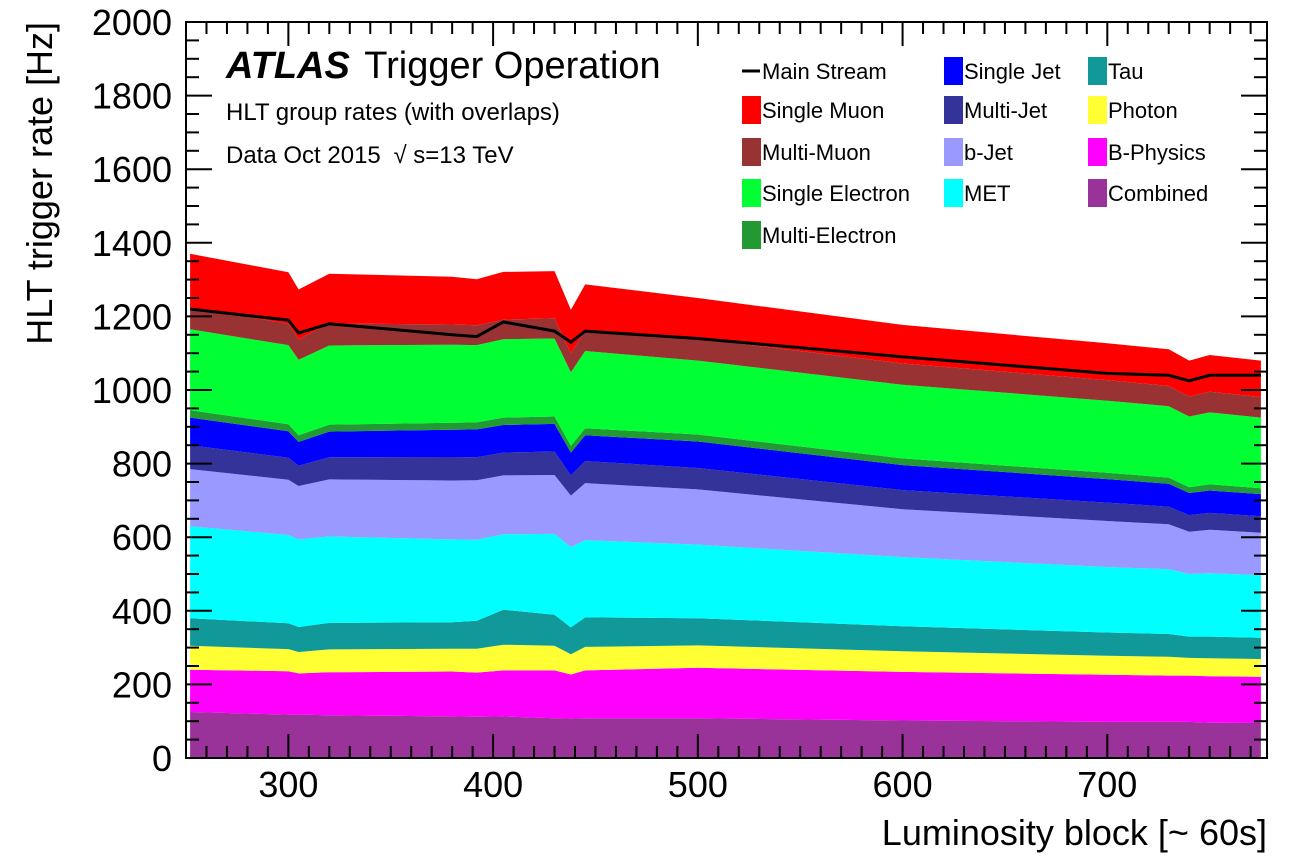 This screenshot has width=1290, height=868. Describe the element at coordinates (288, 784) in the screenshot. I see `x-tick-label: 300` at that location.